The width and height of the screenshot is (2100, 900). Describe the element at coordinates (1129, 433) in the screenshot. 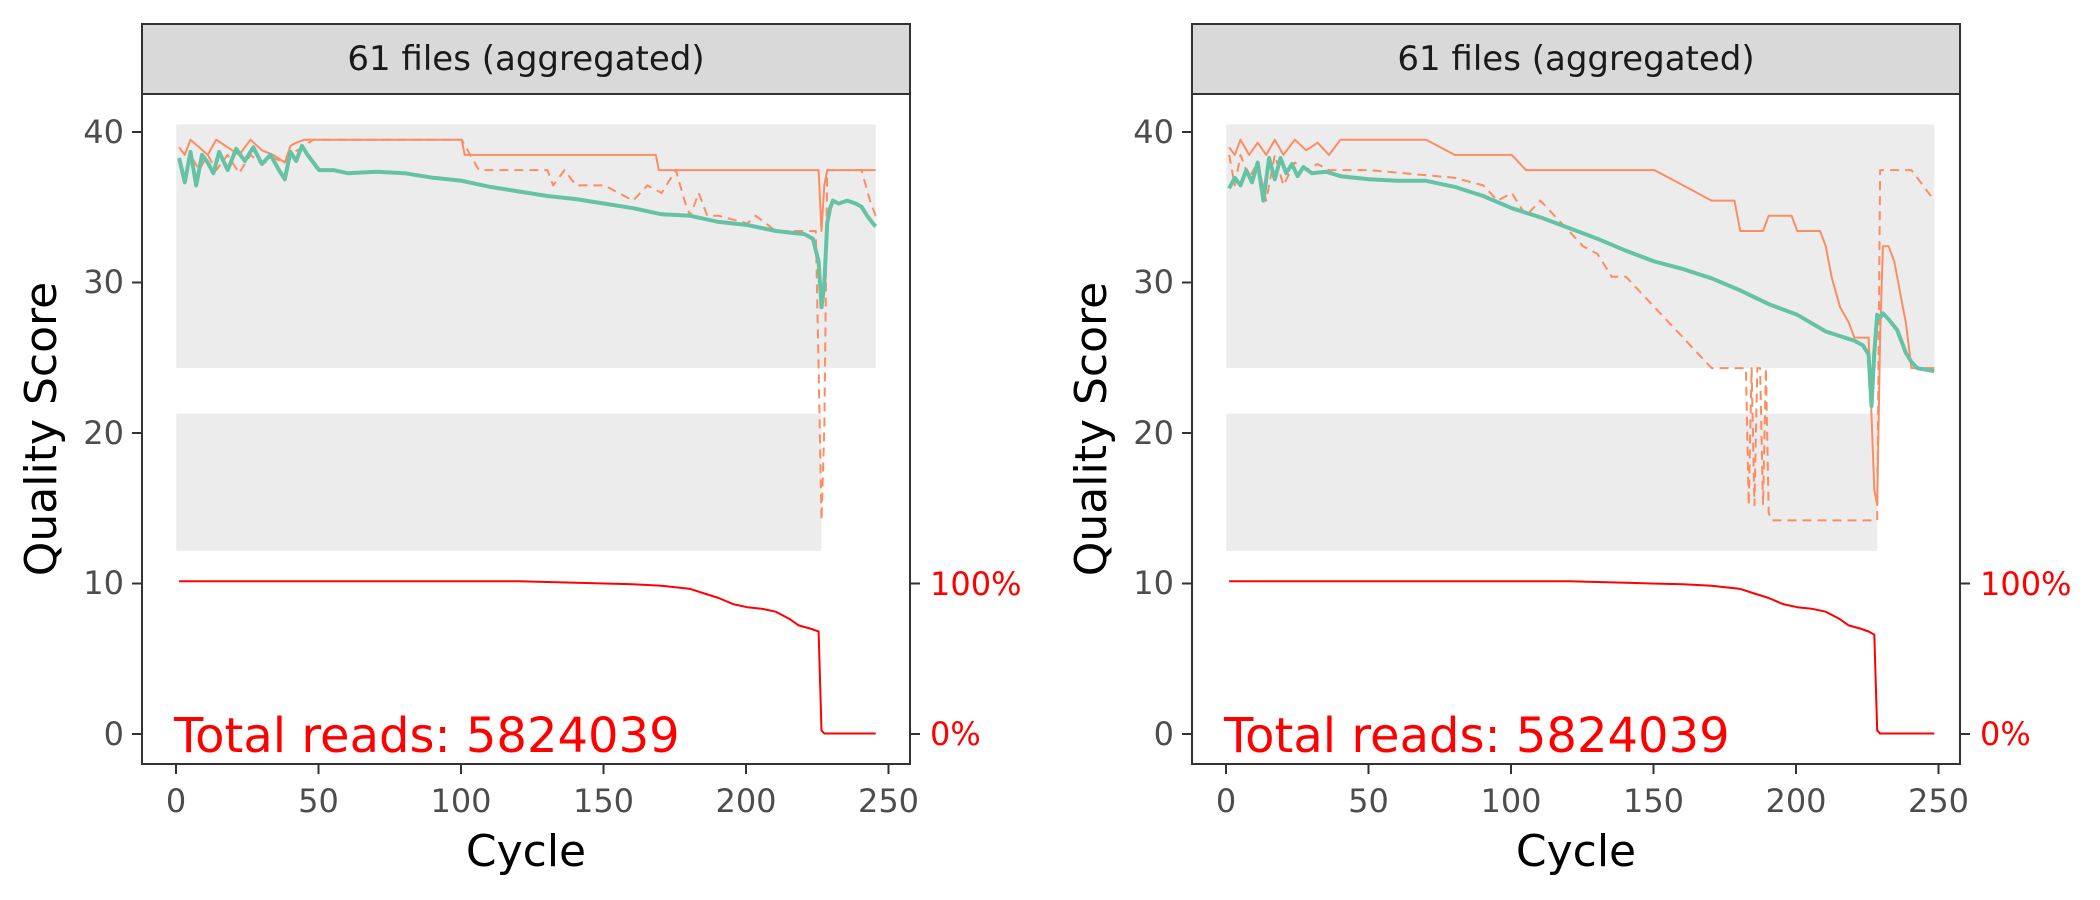

I see `panel-2-y-axis: 0 10 20 30 40 Quality Score` at that location.